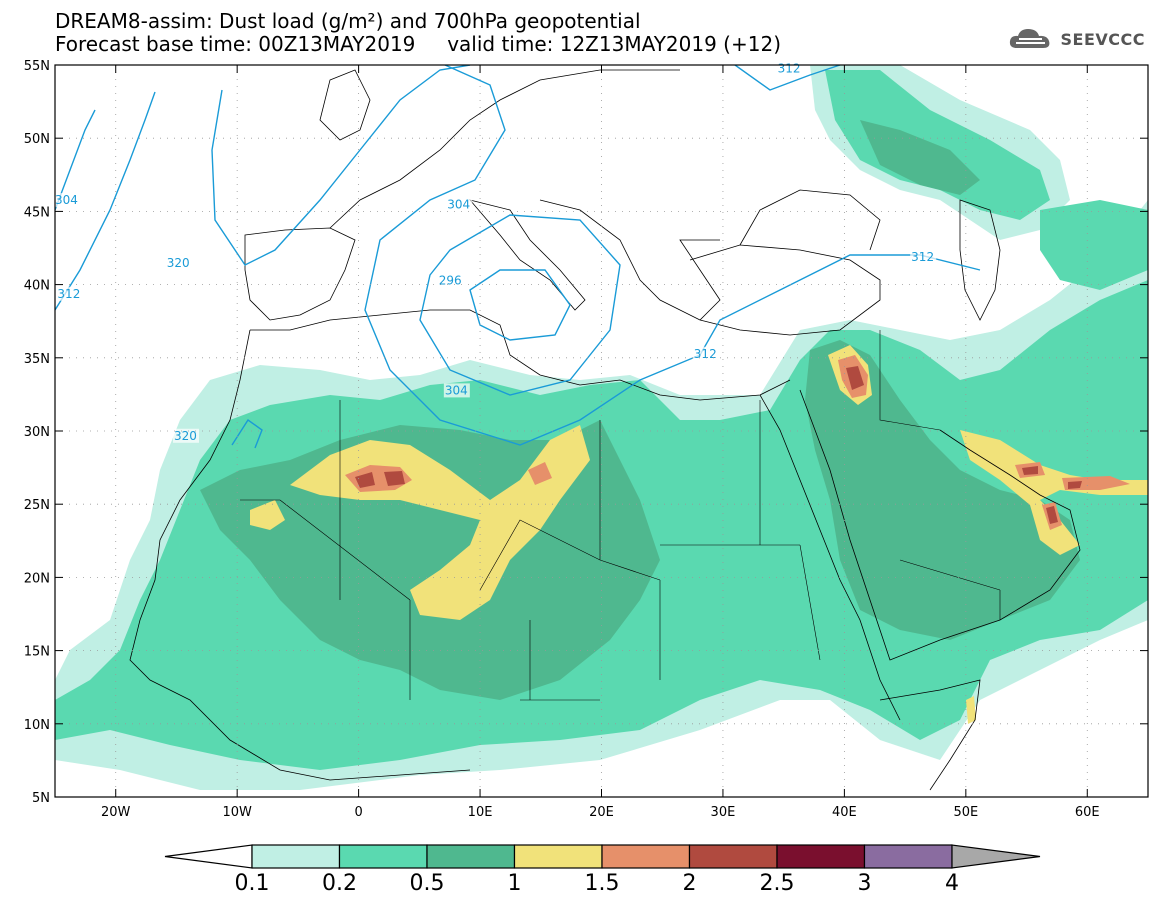  I want to click on dust-region-0.5-arabia, so click(942, 490).